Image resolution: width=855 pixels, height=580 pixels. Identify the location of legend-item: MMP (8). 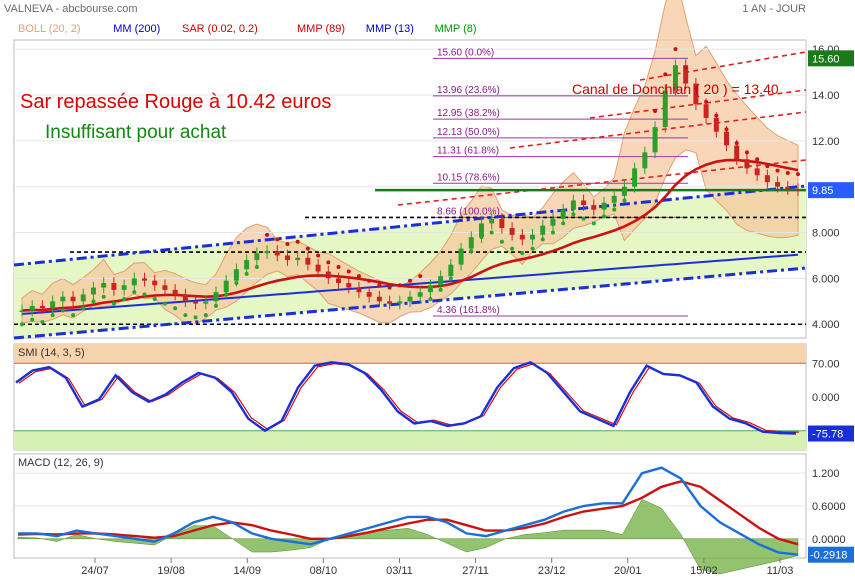
(456, 29).